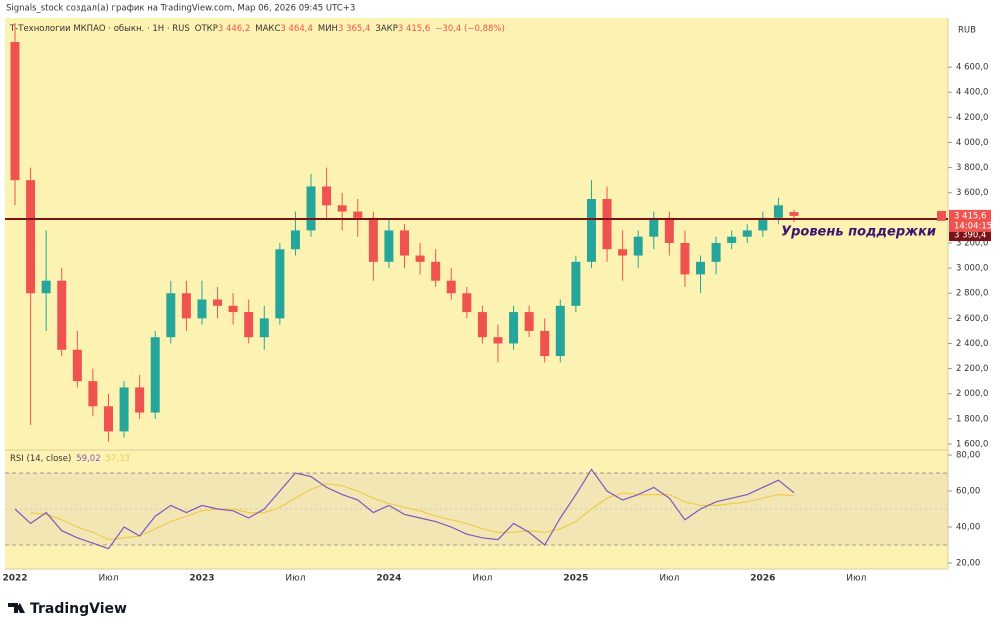  What do you see at coordinates (967, 31) in the screenshot?
I see `currency: RUB` at bounding box center [967, 31].